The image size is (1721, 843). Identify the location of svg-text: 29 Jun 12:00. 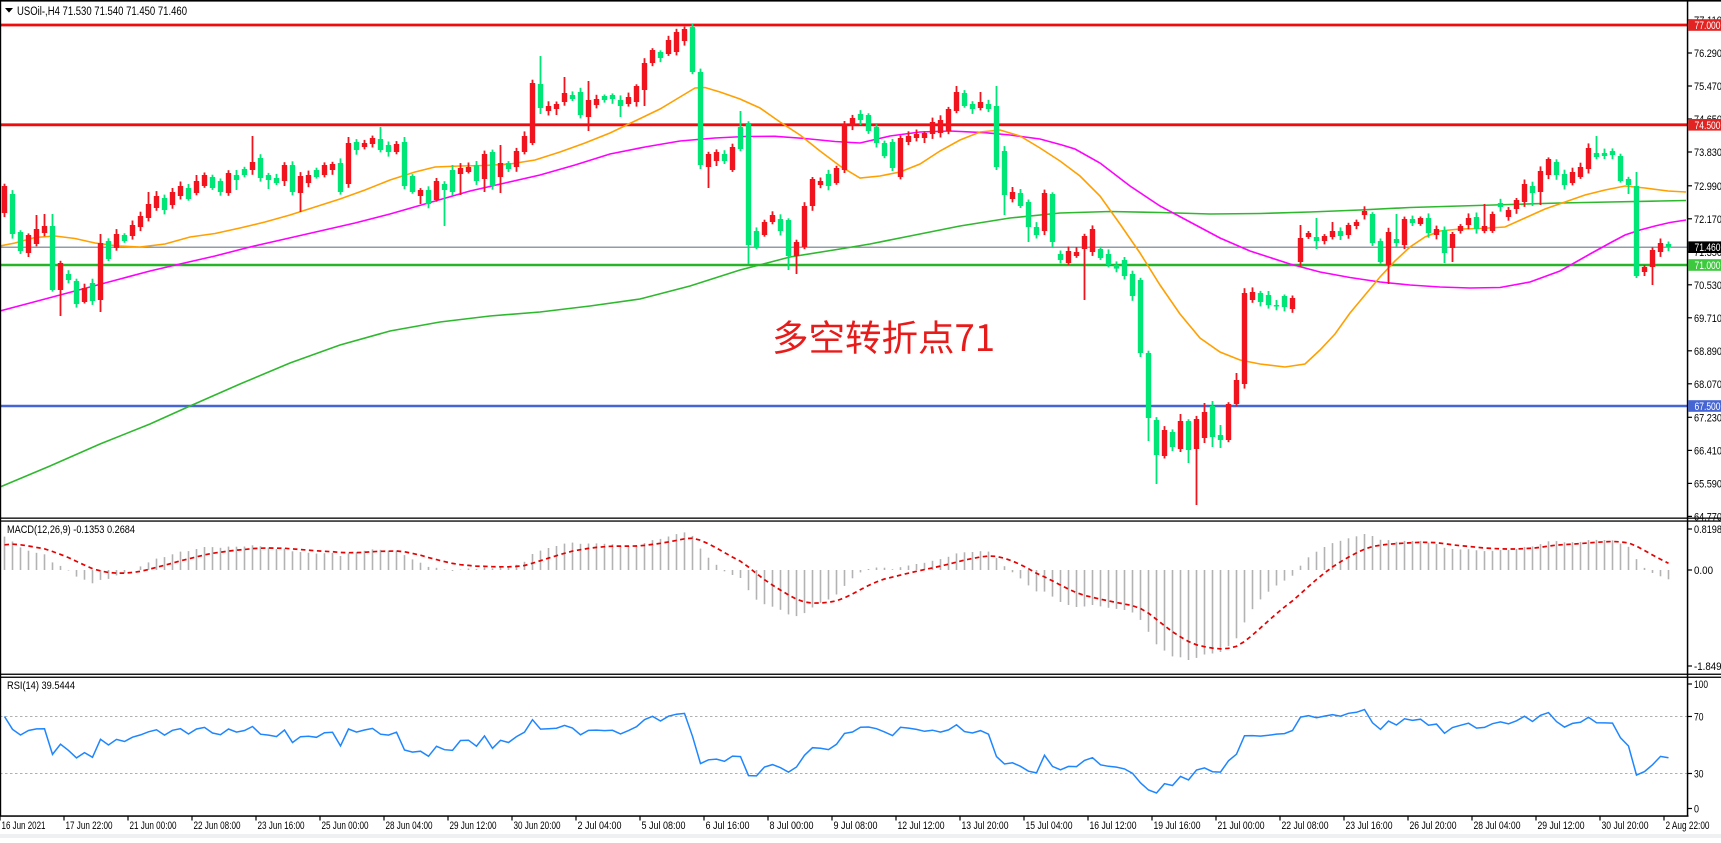
(473, 826).